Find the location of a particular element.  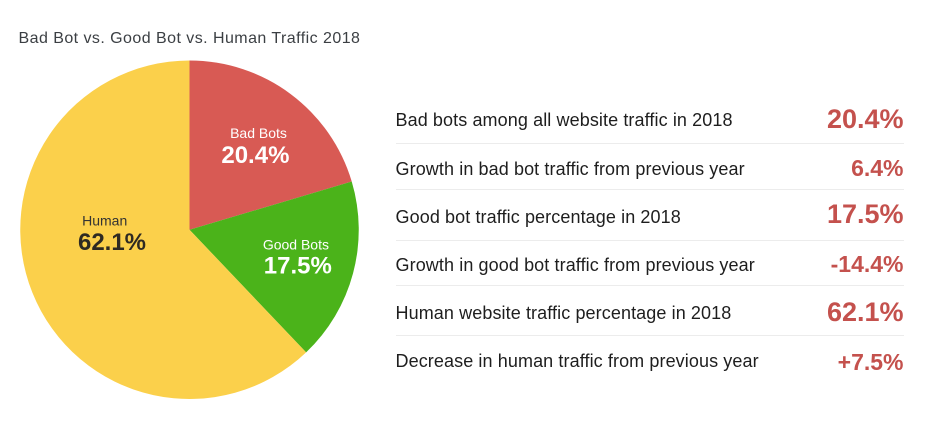

svg-text: 20.4% is located at coordinates (255, 155).